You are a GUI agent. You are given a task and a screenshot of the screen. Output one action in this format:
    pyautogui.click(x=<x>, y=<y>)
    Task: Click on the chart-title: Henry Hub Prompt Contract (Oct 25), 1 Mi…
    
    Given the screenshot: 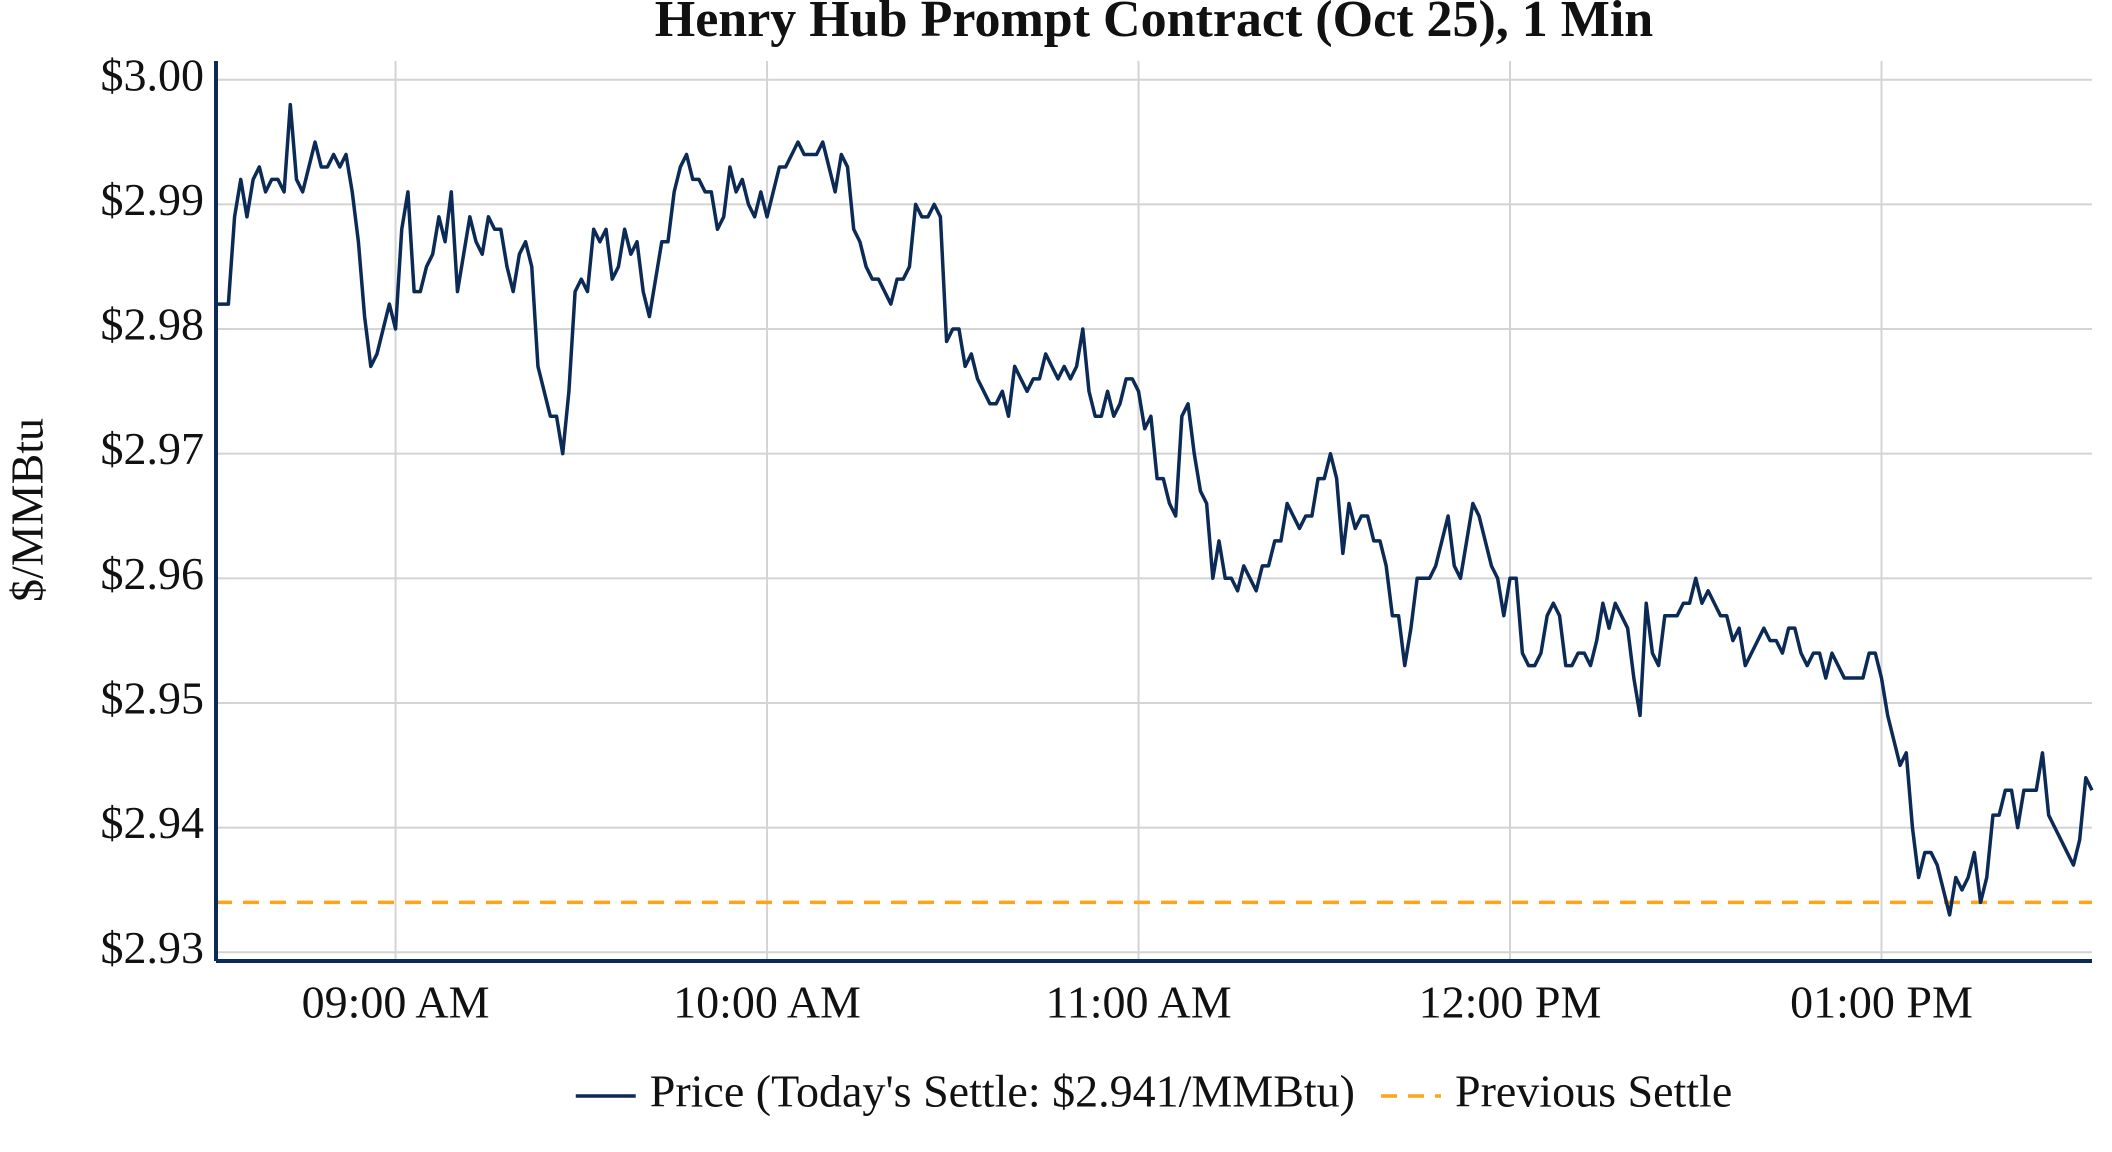 What is the action you would take?
    pyautogui.click(x=1154, y=24)
    